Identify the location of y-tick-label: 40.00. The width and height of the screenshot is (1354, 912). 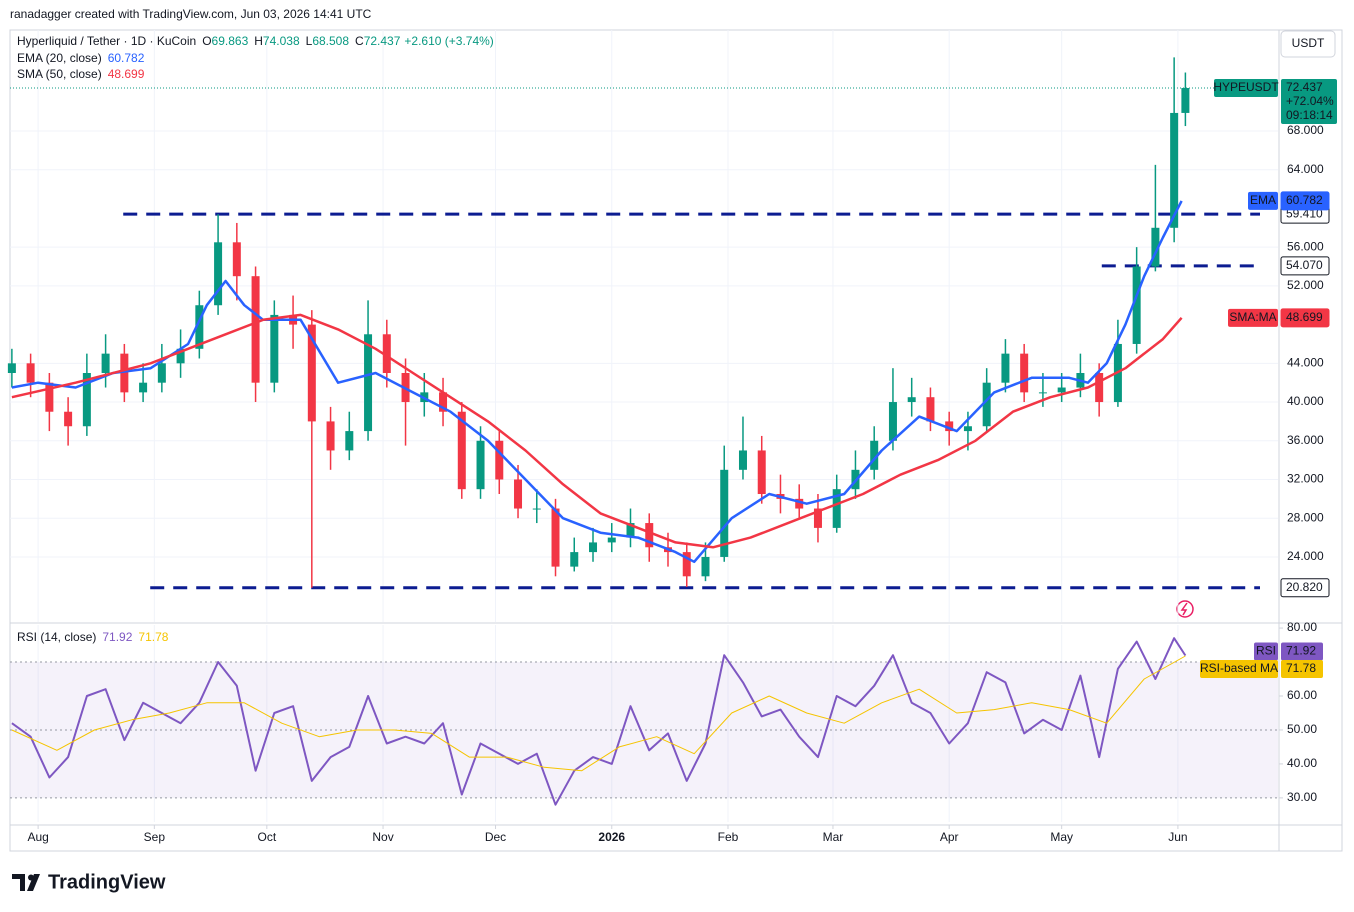
(1302, 763).